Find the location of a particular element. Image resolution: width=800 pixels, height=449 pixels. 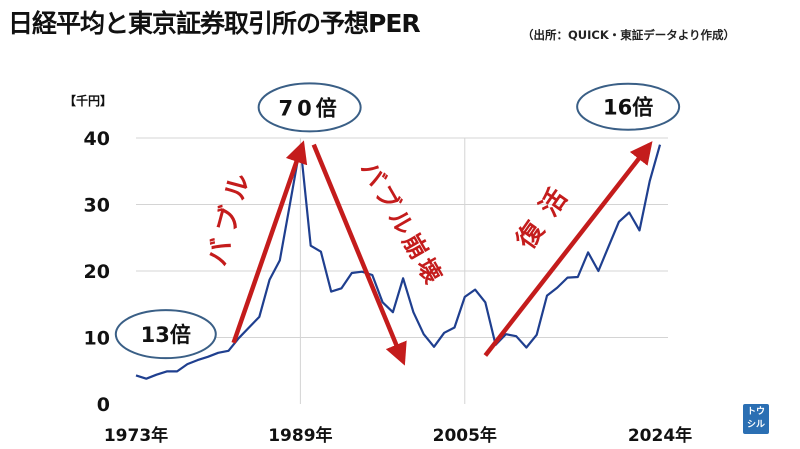

source-note: （出所：QUICK・東証データより作成） is located at coordinates (629, 35).